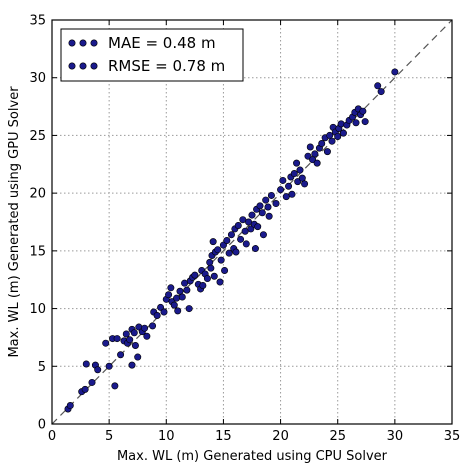 This screenshot has height=474, width=474. What do you see at coordinates (337, 436) in the screenshot?
I see `x-tick-label: 25` at bounding box center [337, 436].